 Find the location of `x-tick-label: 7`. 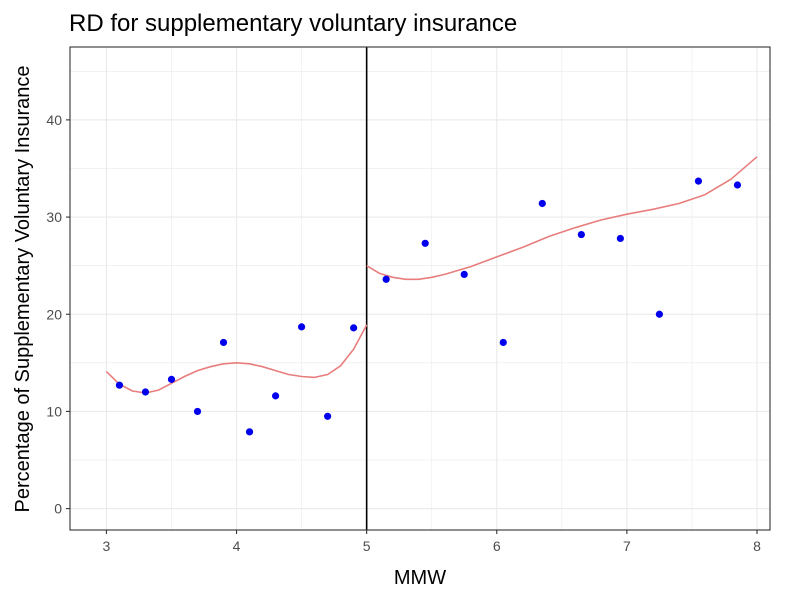

x-tick-label: 7 is located at coordinates (627, 546).